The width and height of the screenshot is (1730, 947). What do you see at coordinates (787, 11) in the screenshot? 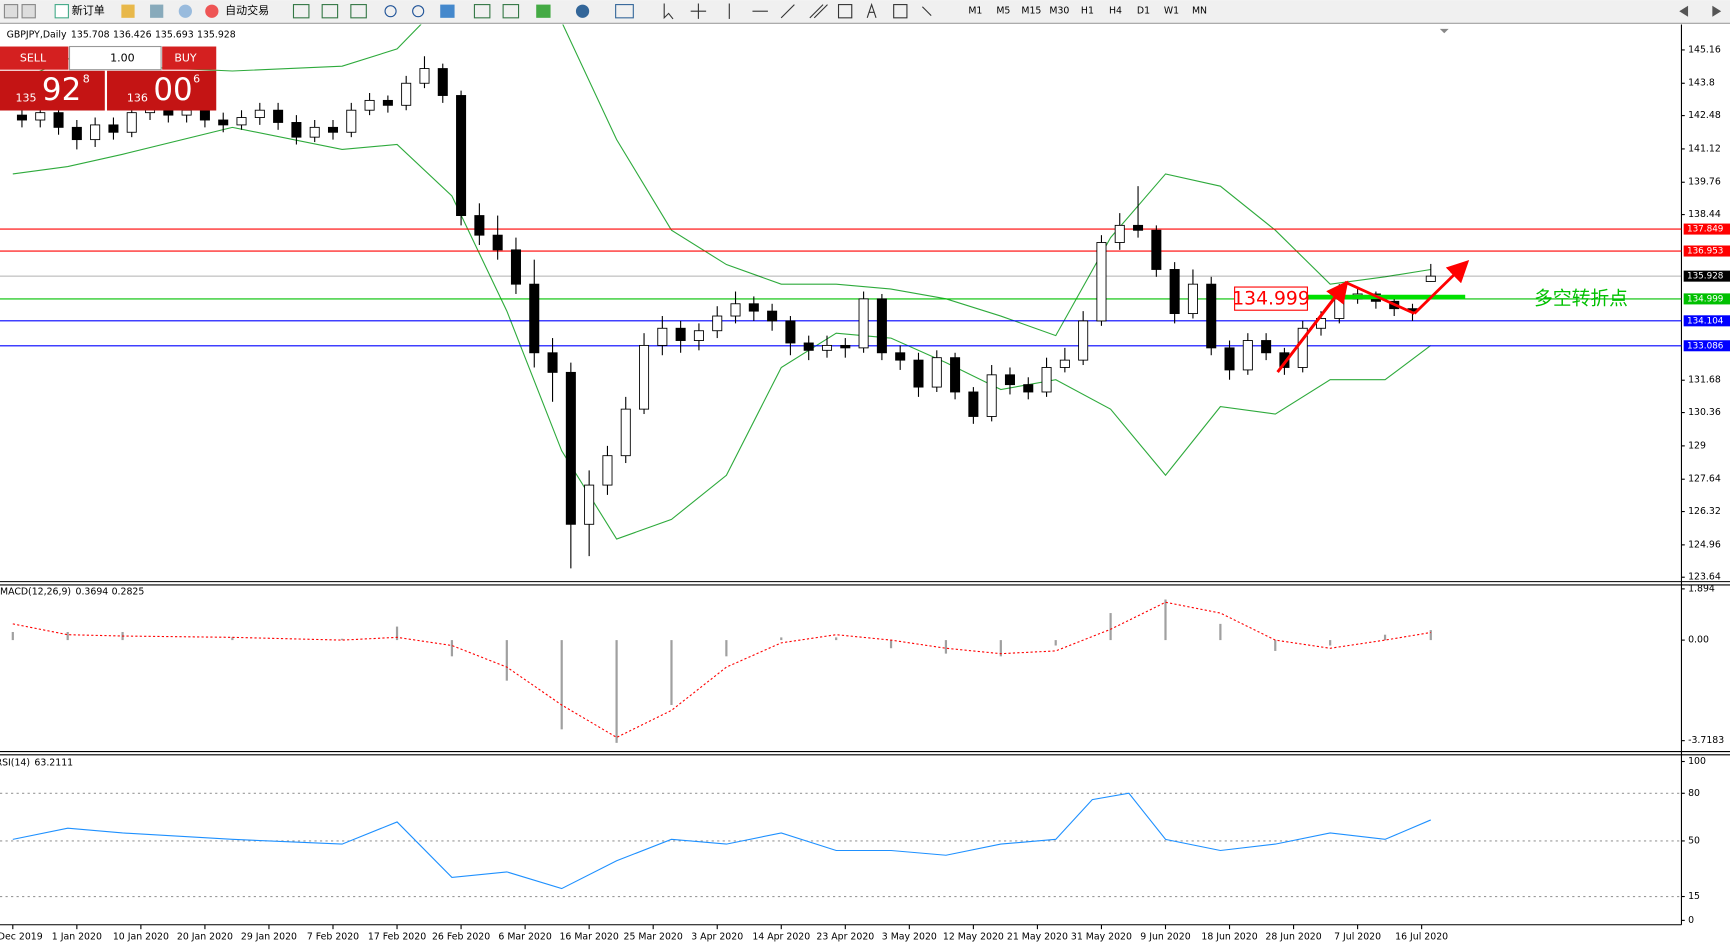
I see `trendline-tool` at bounding box center [787, 11].